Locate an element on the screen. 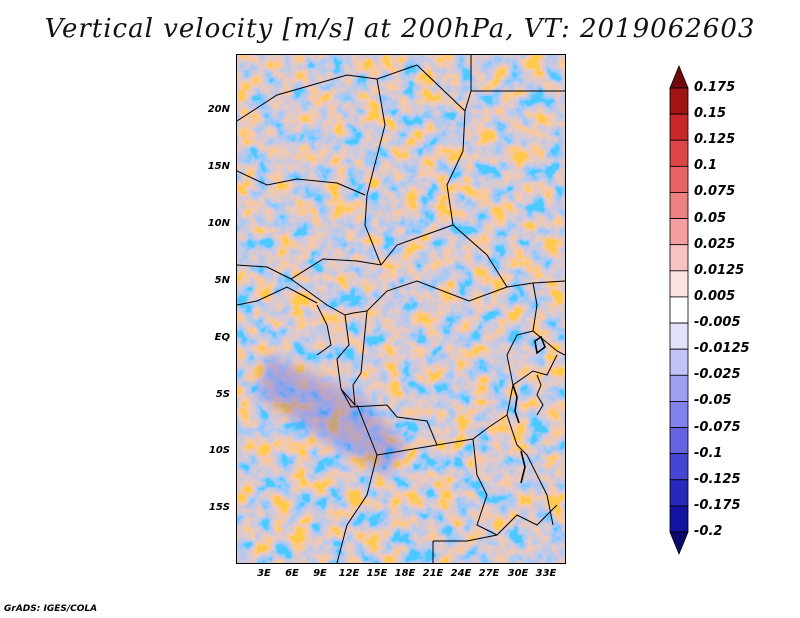  colorbar-tick-label: 0.175 is located at coordinates (715, 87).